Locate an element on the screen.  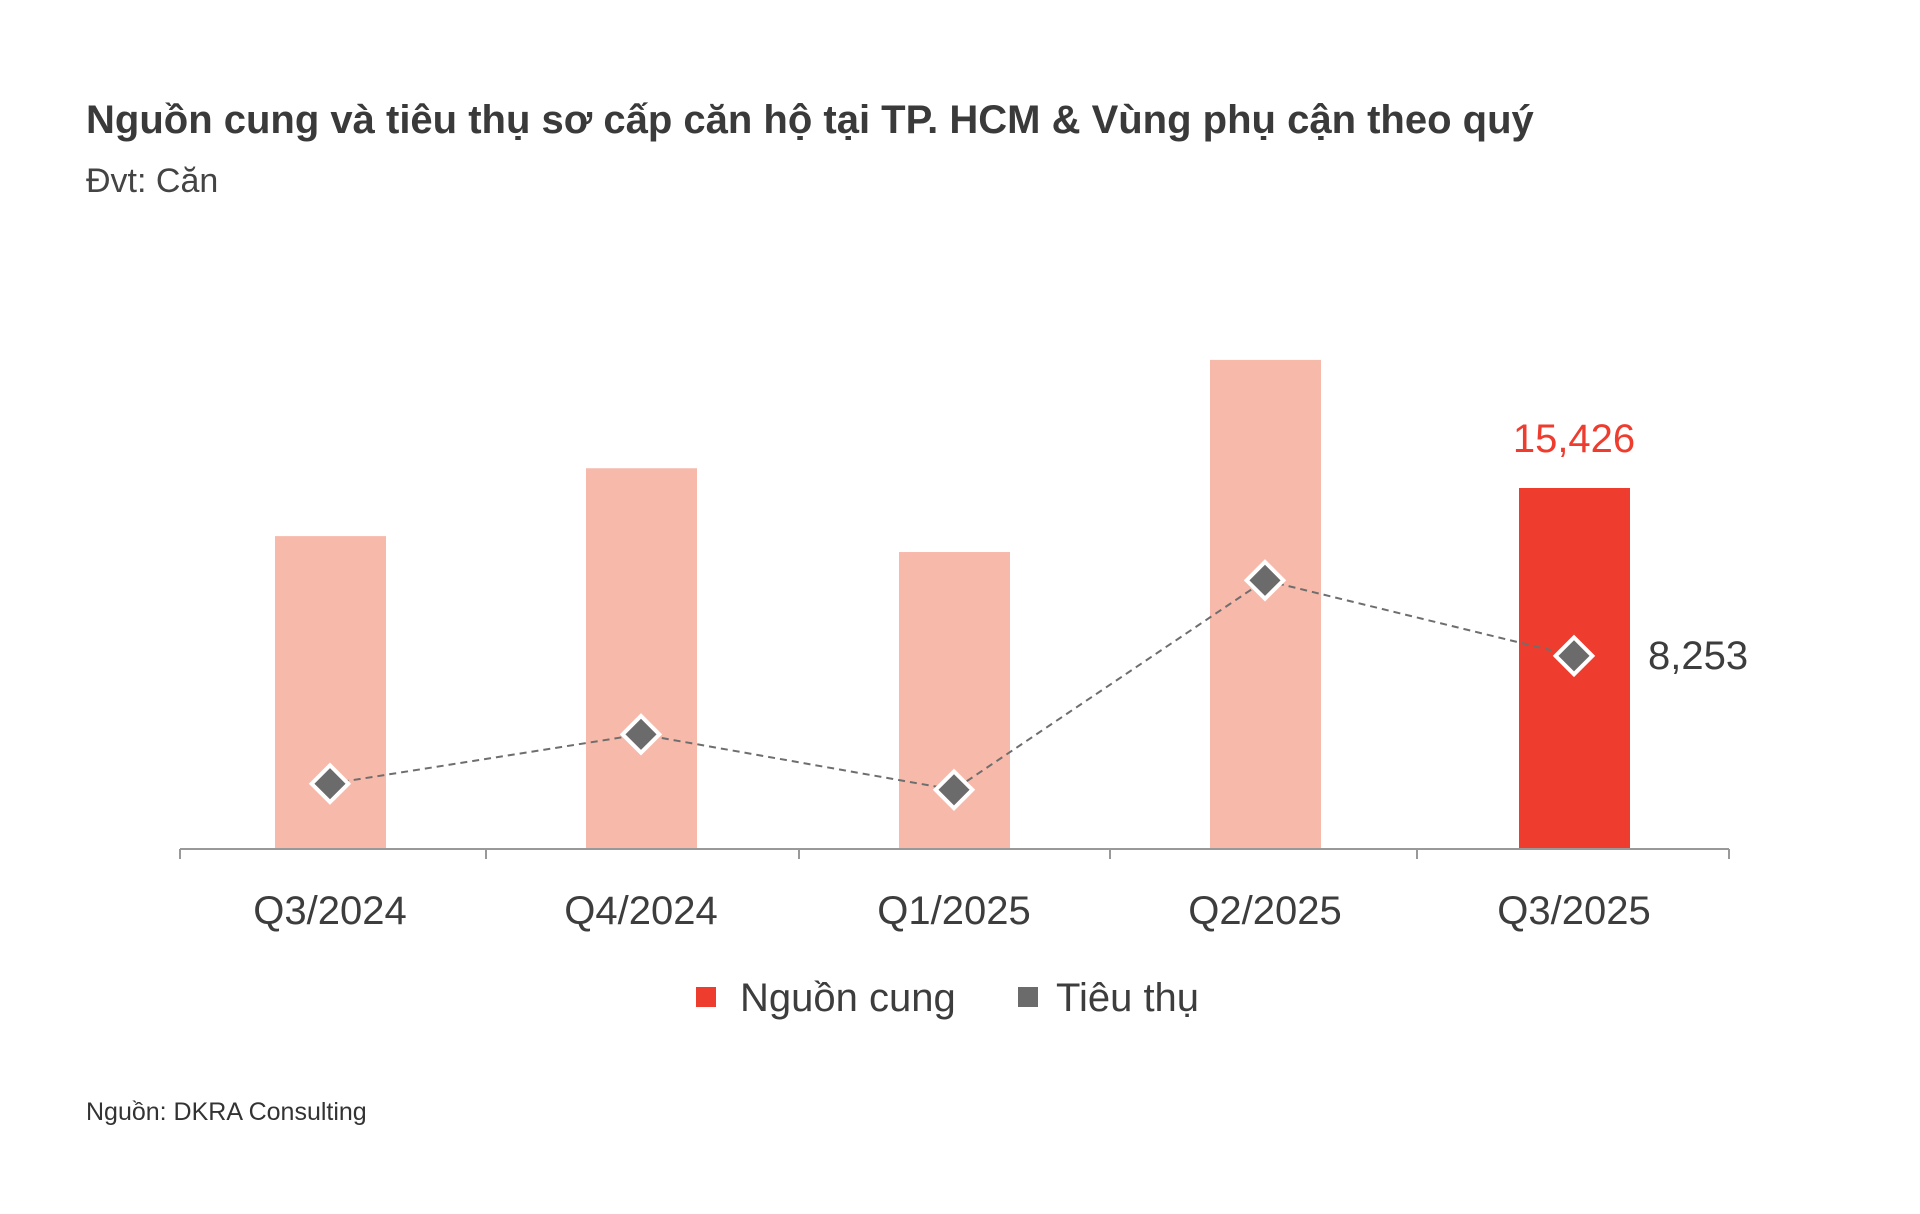
x-tick-label: Q3/2024 is located at coordinates (329, 911).